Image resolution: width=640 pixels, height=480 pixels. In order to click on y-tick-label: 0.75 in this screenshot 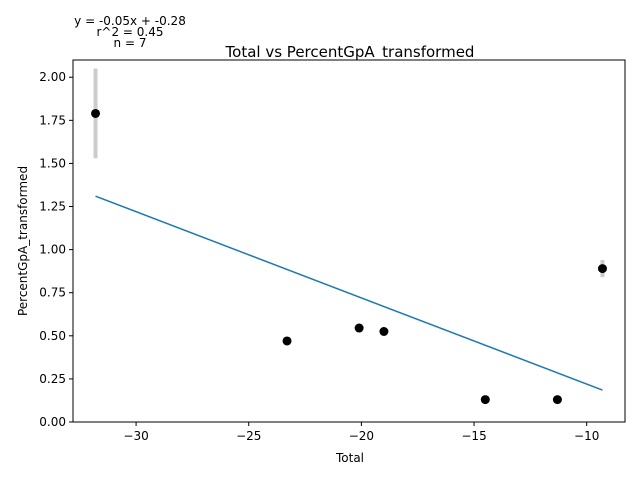, I will do `click(52, 293)`.